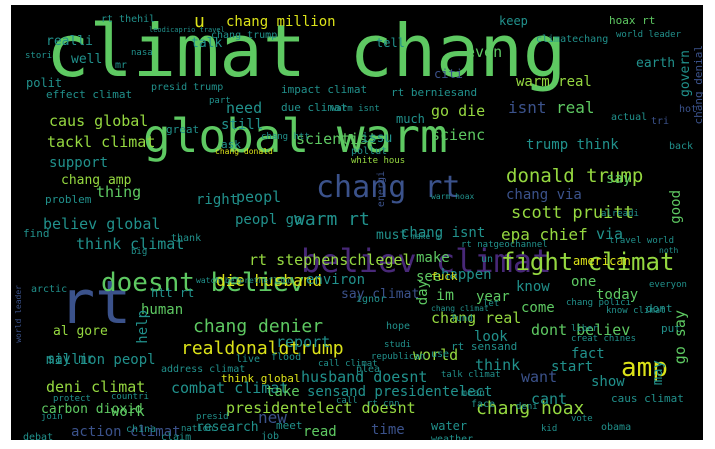 Image resolution: width=715 pixels, height=449 pixels. Describe the element at coordinates (95, 303) in the screenshot. I see `cloud-word: rt` at that location.